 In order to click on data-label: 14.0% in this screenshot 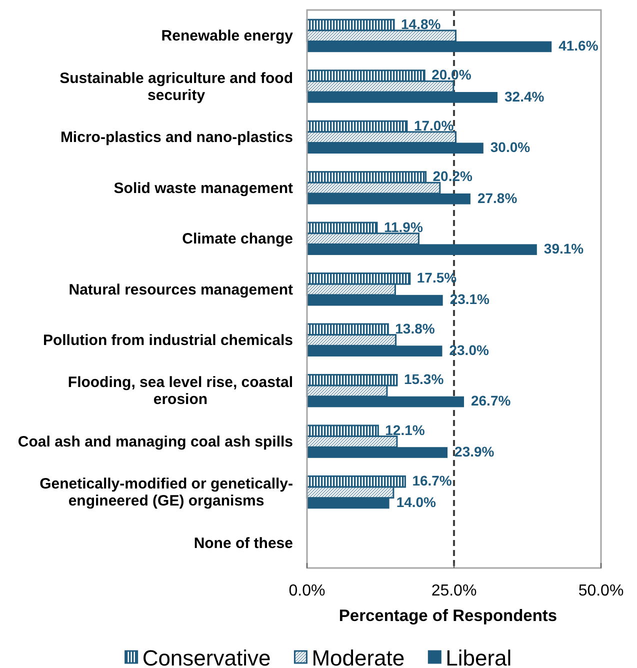, I will do `click(416, 502)`.